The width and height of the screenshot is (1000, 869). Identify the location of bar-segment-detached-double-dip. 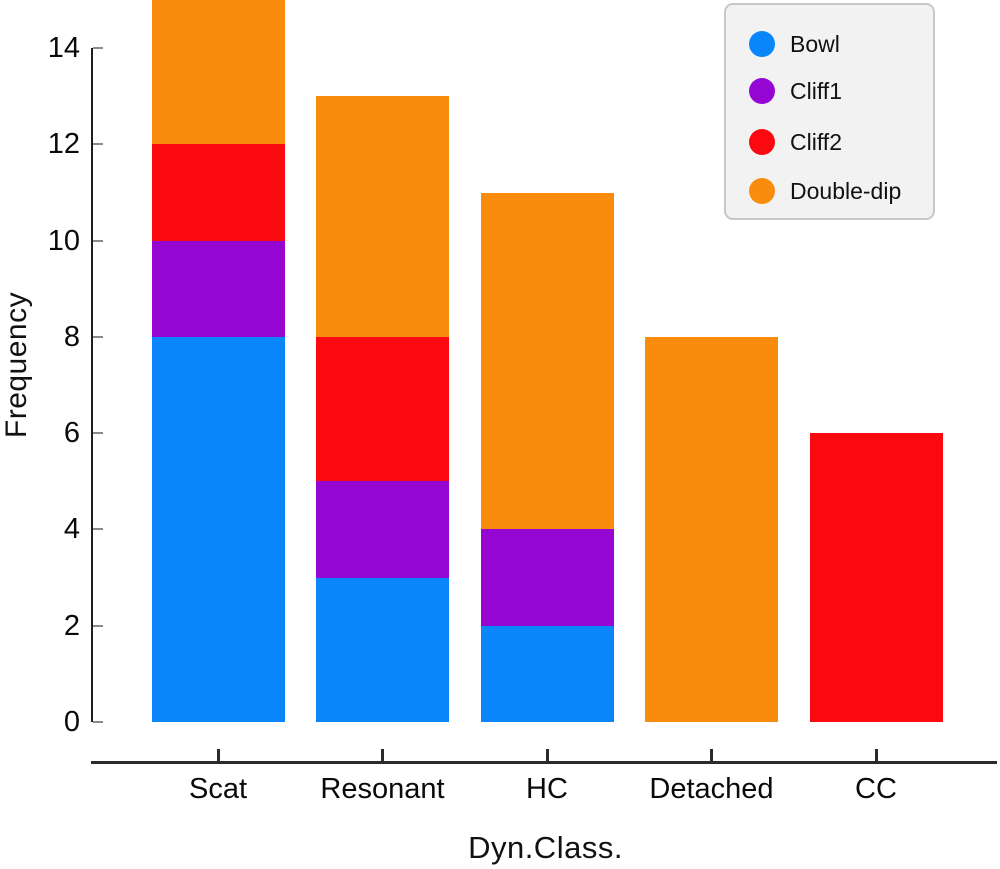
(711, 529).